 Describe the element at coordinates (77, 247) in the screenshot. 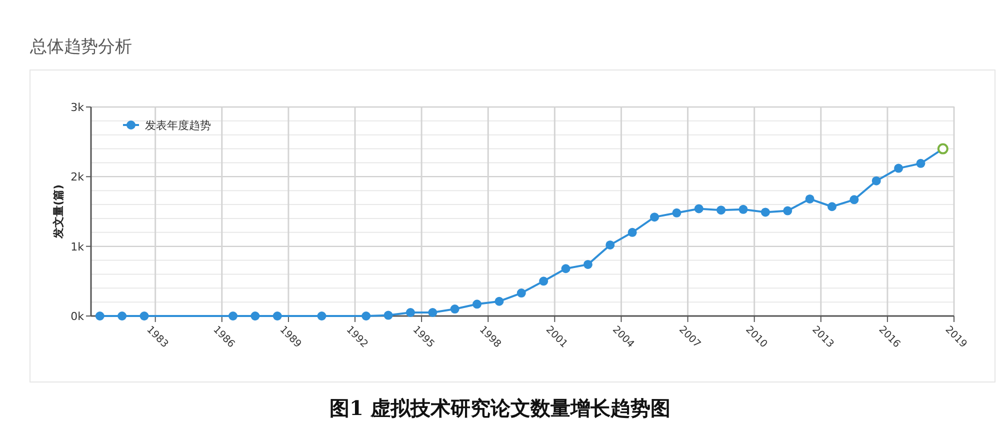

I see `y-tick-label: 1k` at that location.